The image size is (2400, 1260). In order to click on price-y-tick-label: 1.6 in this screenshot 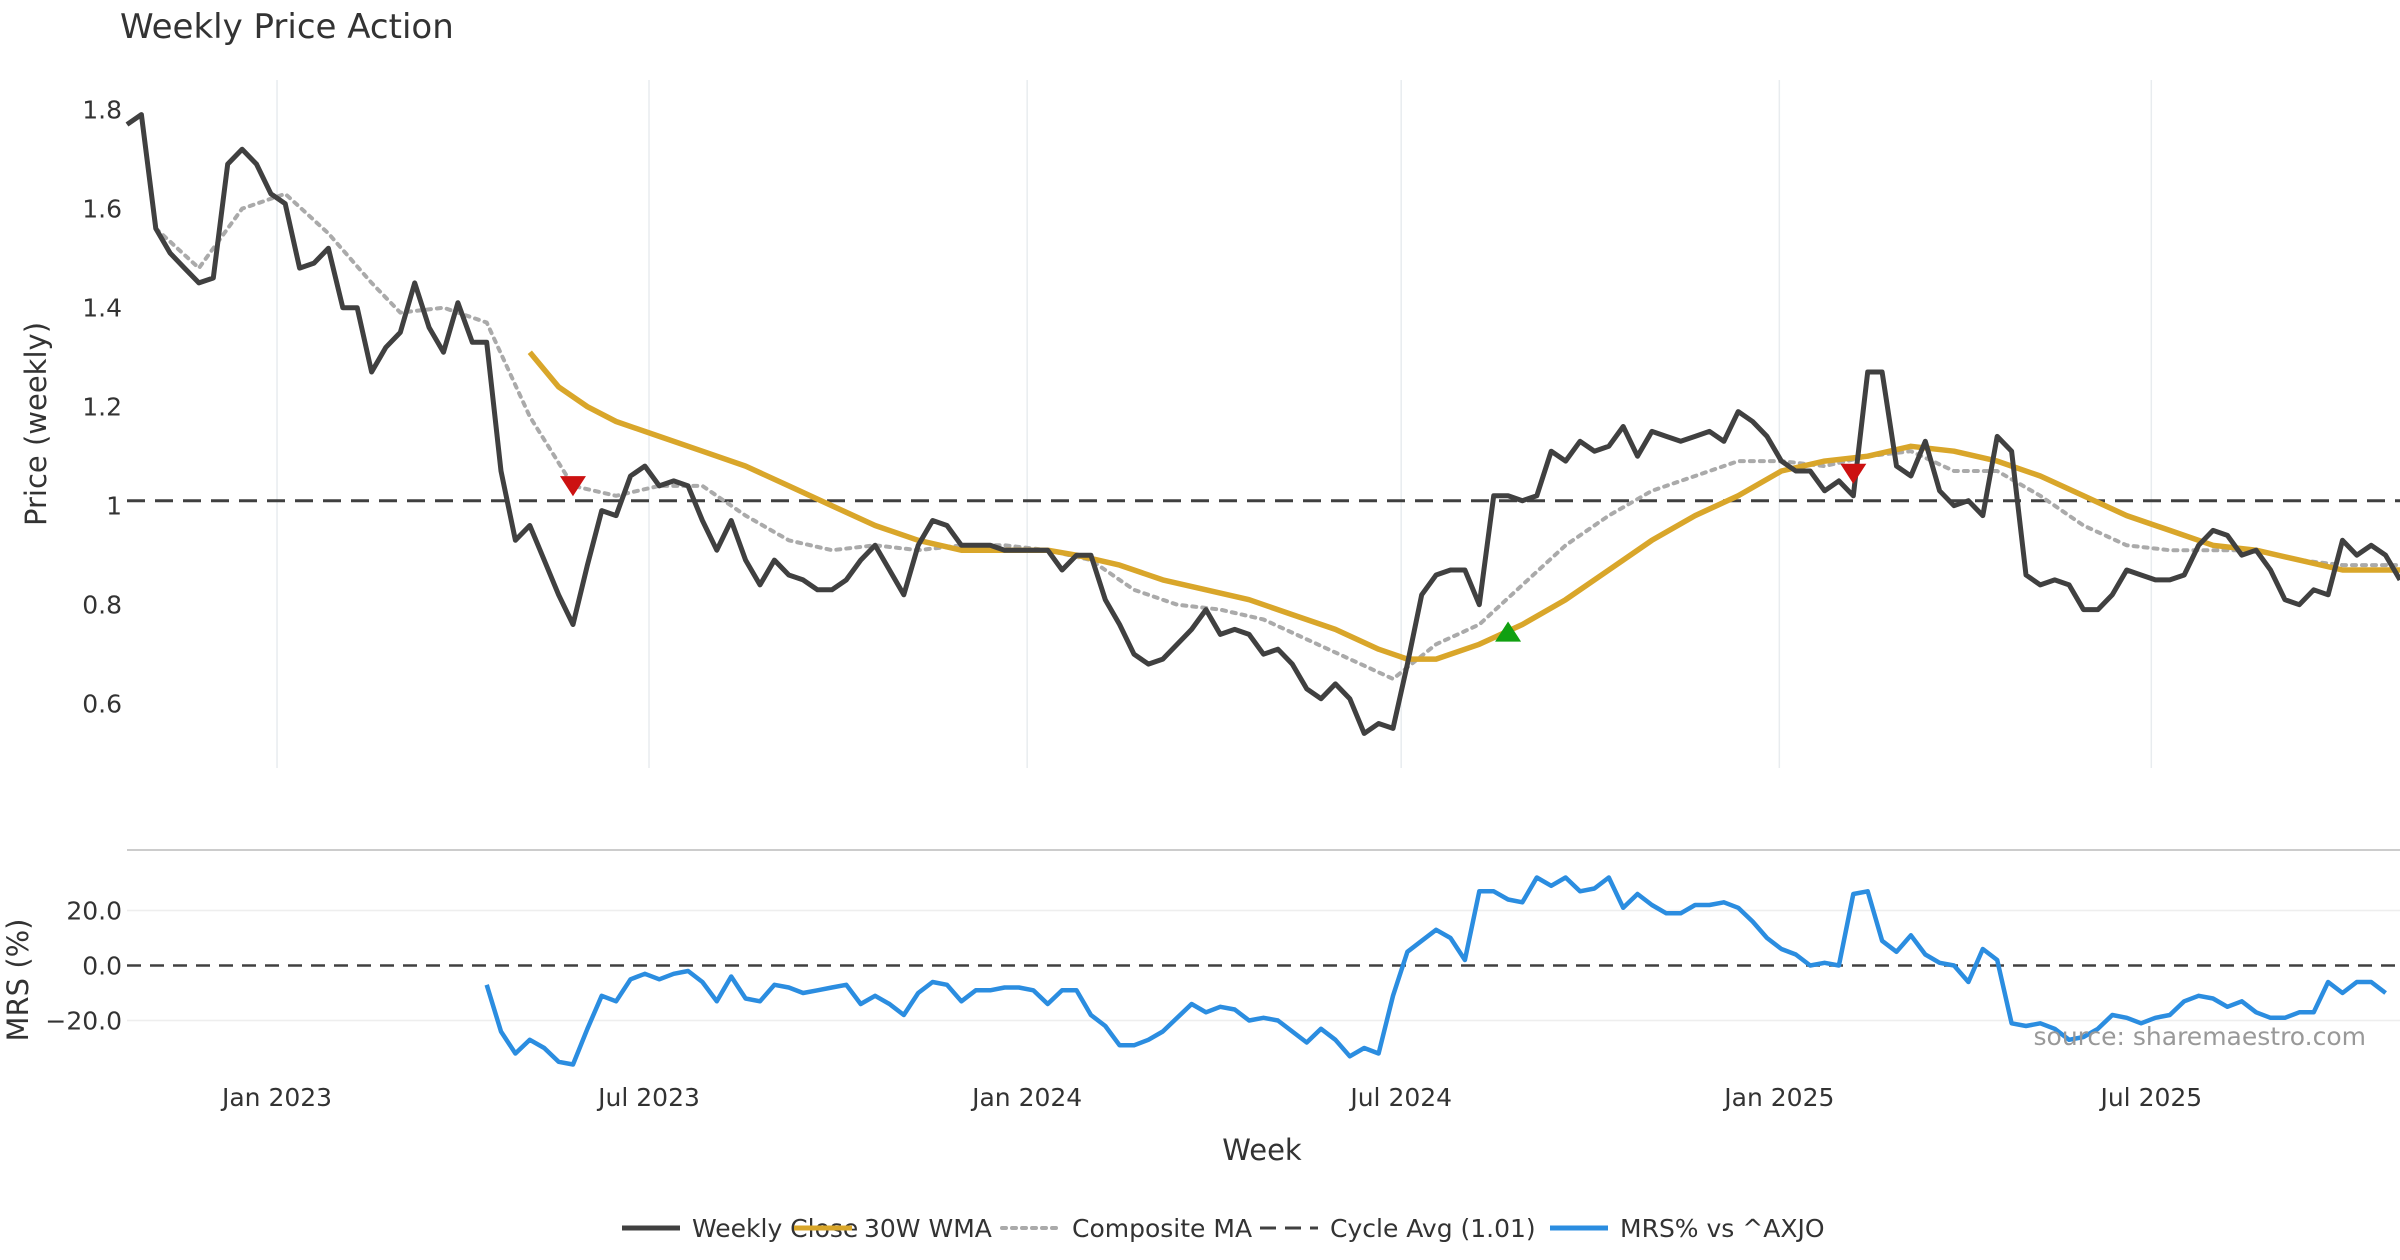, I will do `click(102, 209)`.